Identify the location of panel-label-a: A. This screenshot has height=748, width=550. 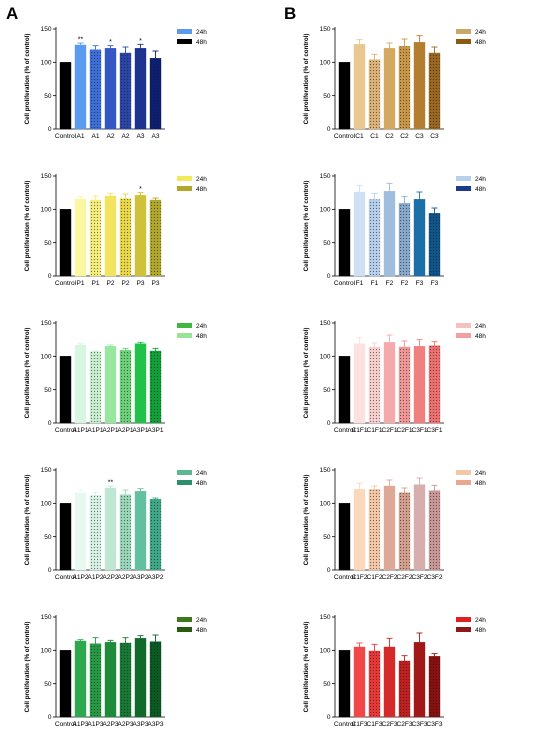
(12, 13).